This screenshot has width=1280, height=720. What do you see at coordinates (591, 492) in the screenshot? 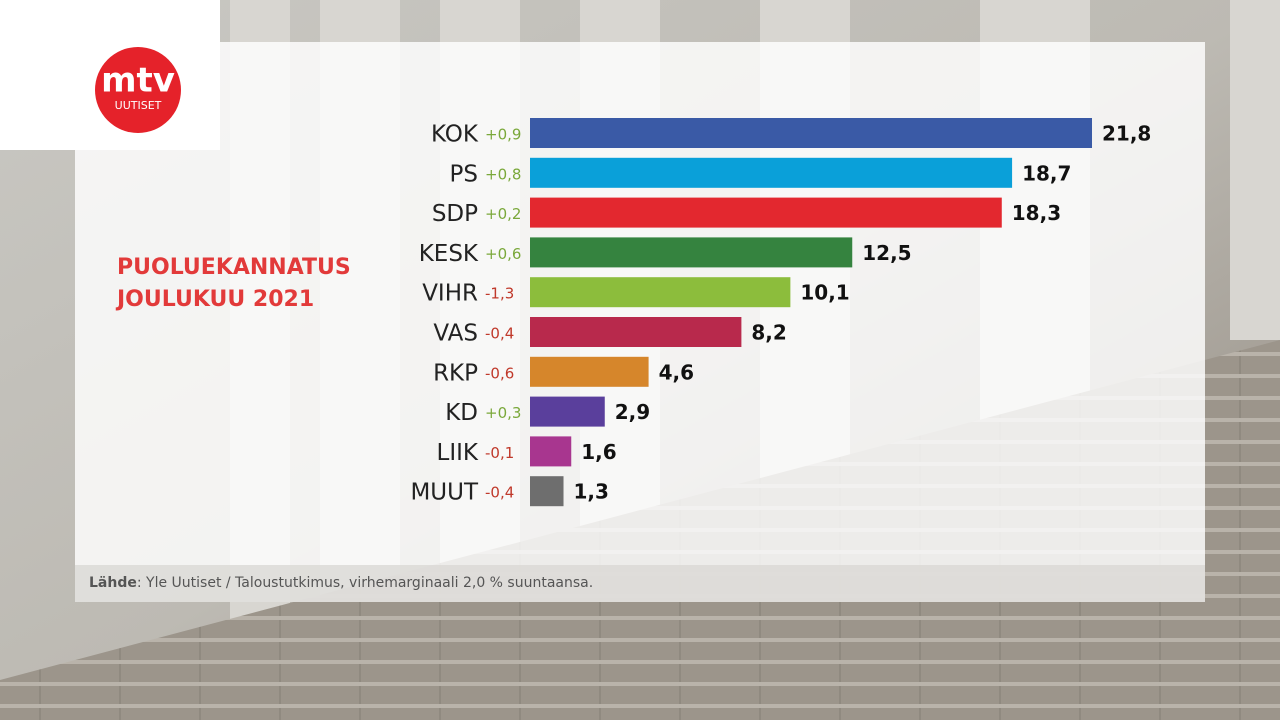
I see `value-label: 1,3` at bounding box center [591, 492].